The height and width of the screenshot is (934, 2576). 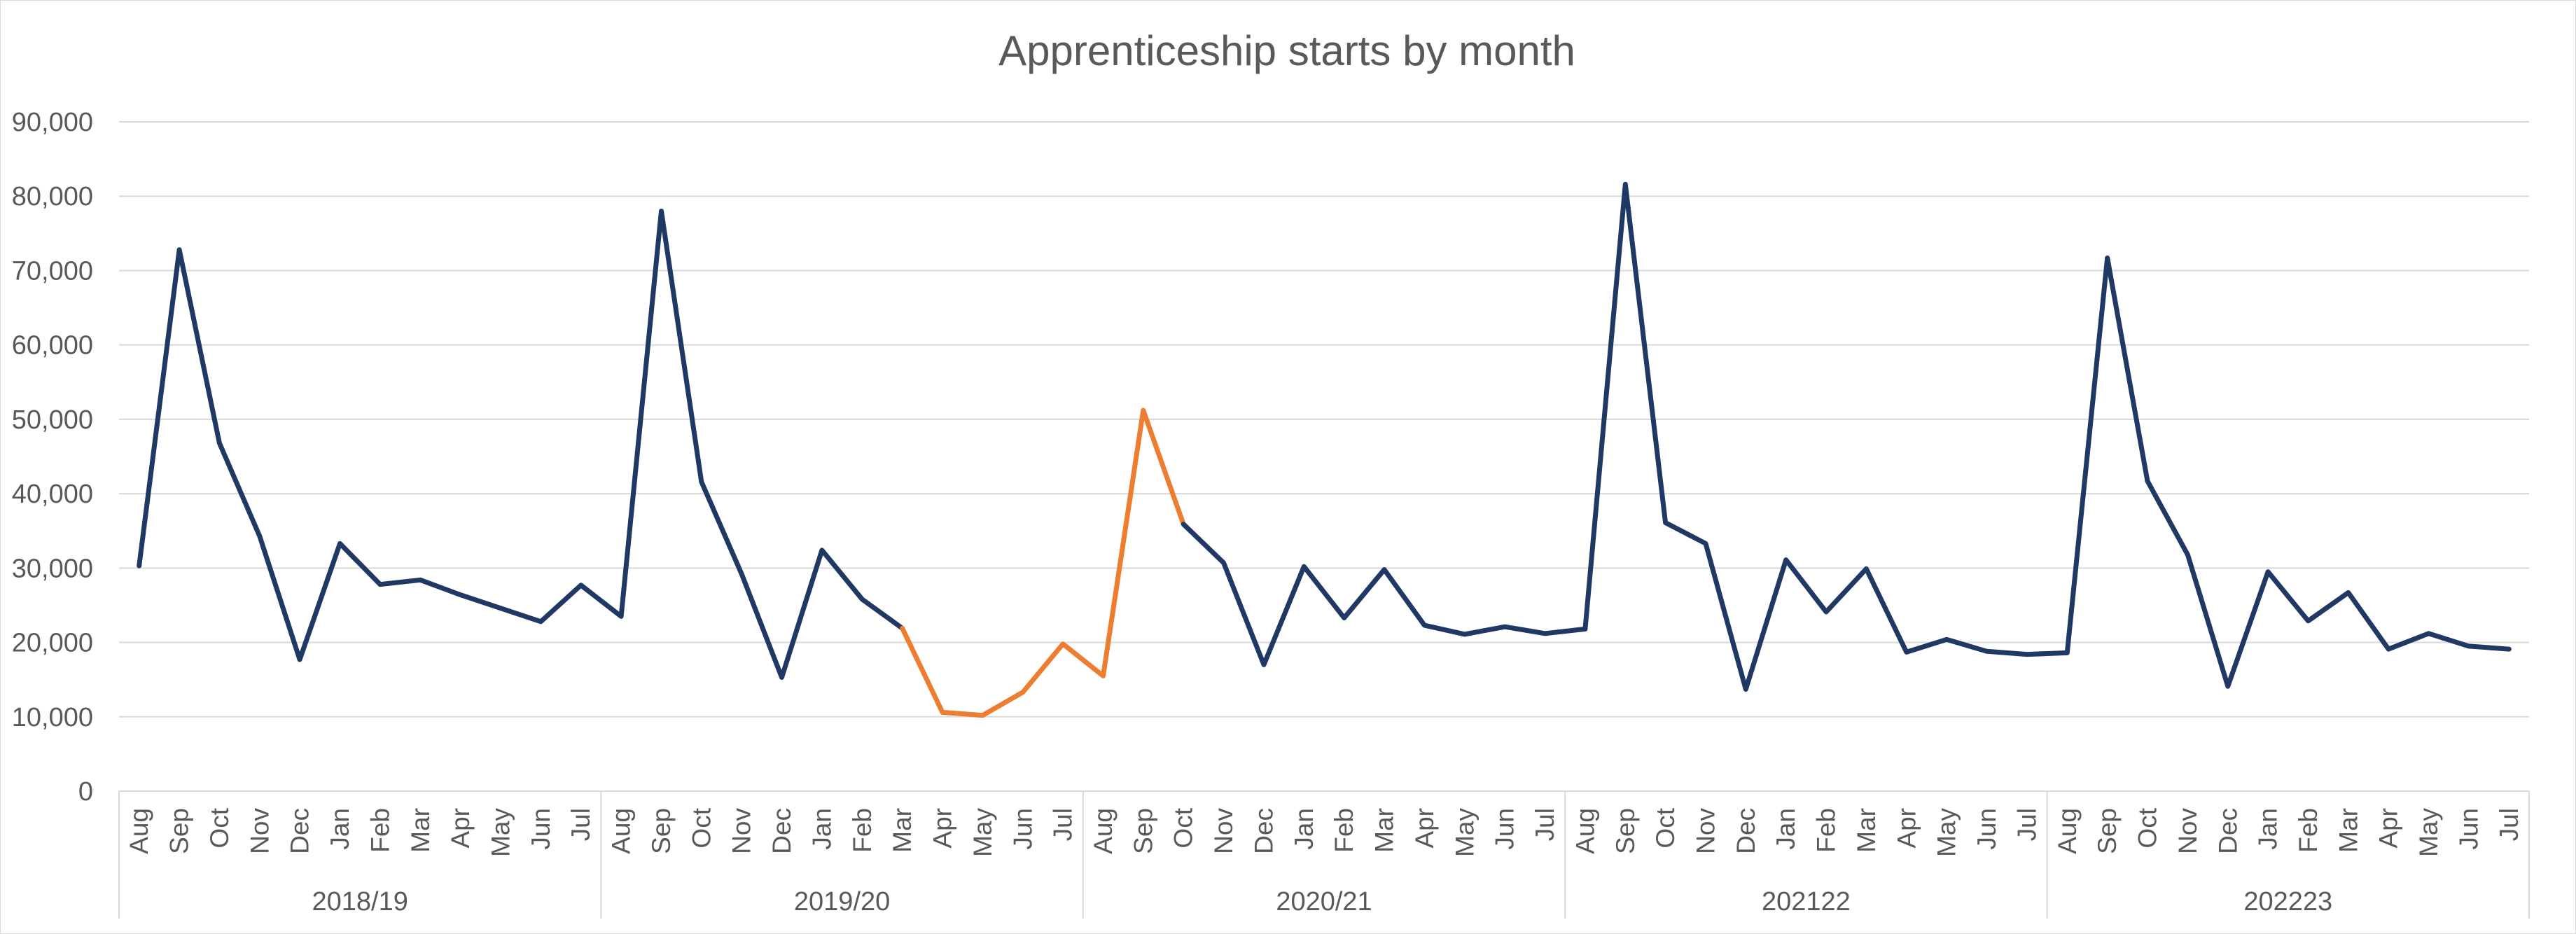 I want to click on x-group-label: 2020/21, so click(x=1324, y=901).